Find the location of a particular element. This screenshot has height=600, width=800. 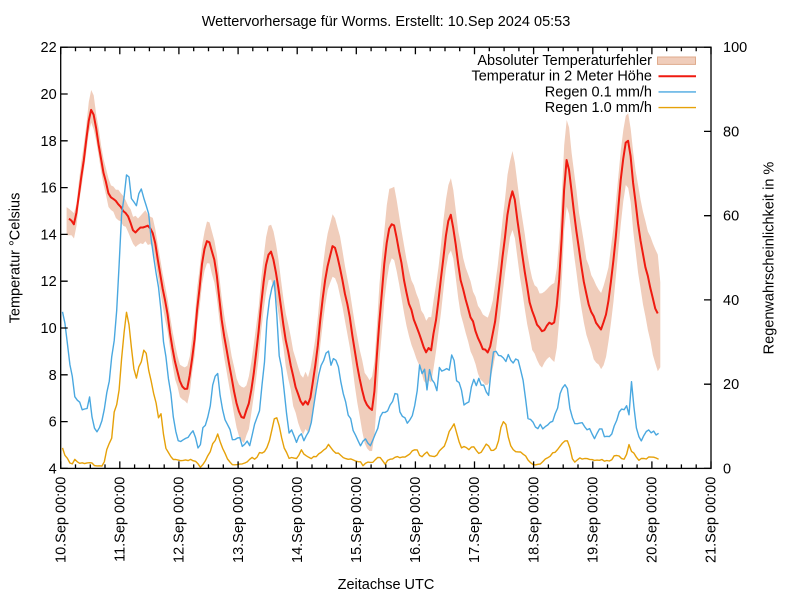

svg-text: 21.Sep 00:00 is located at coordinates (712, 520).